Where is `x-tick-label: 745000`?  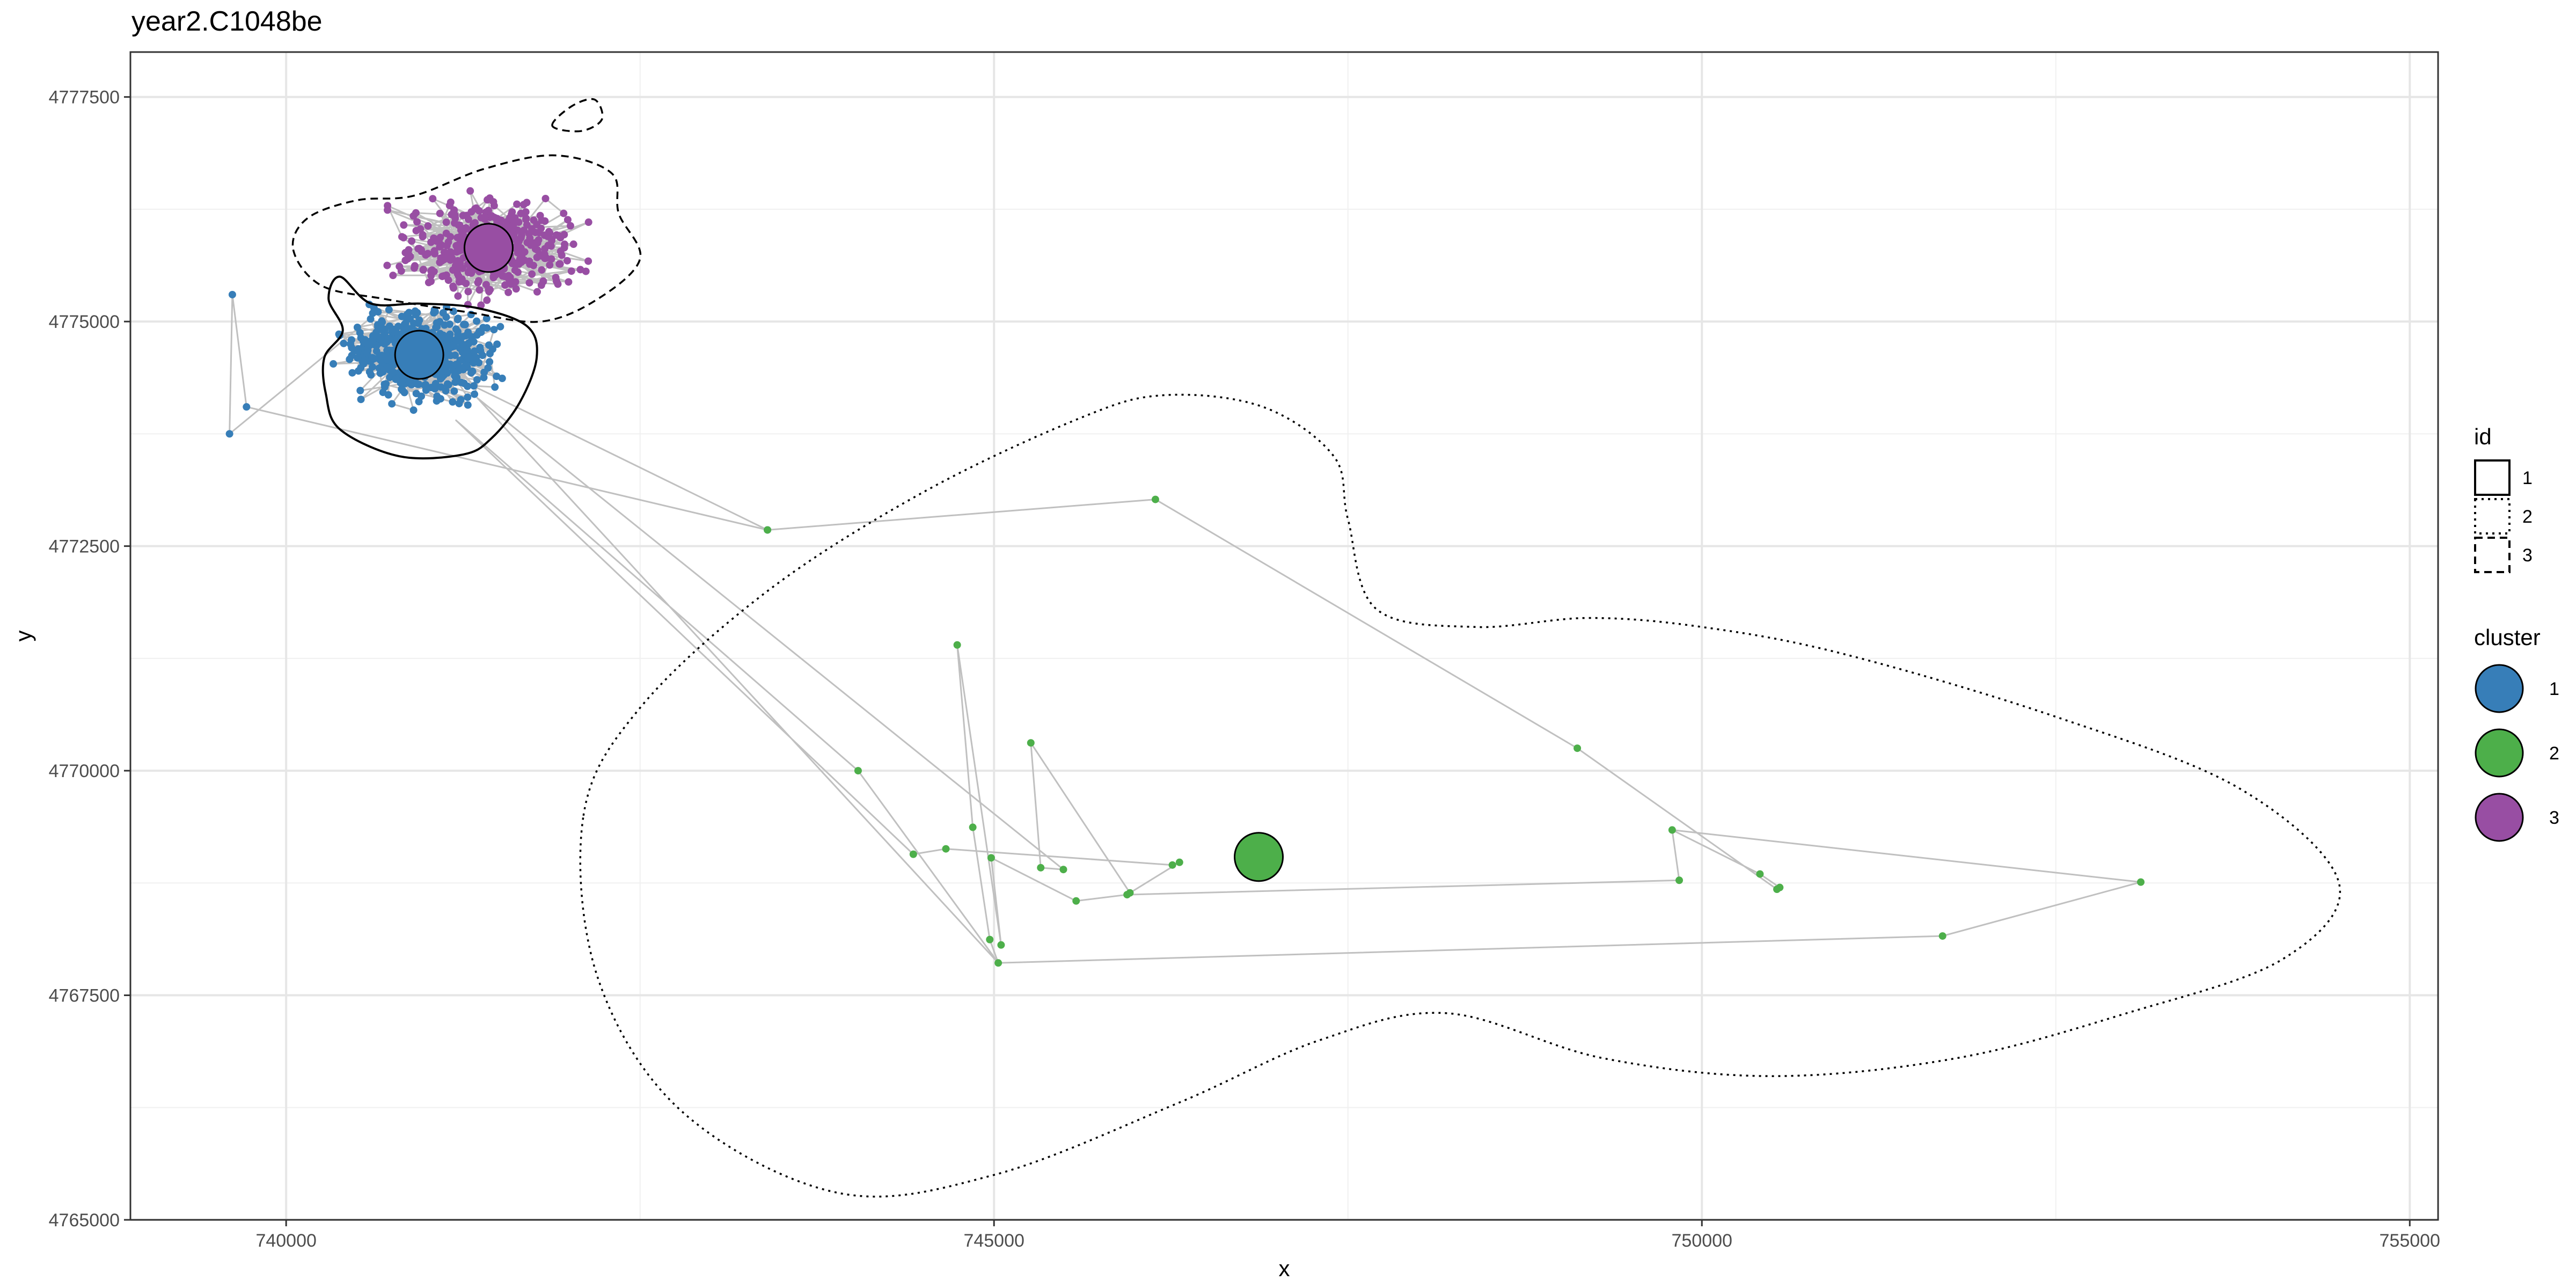 x-tick-label: 745000 is located at coordinates (993, 1241).